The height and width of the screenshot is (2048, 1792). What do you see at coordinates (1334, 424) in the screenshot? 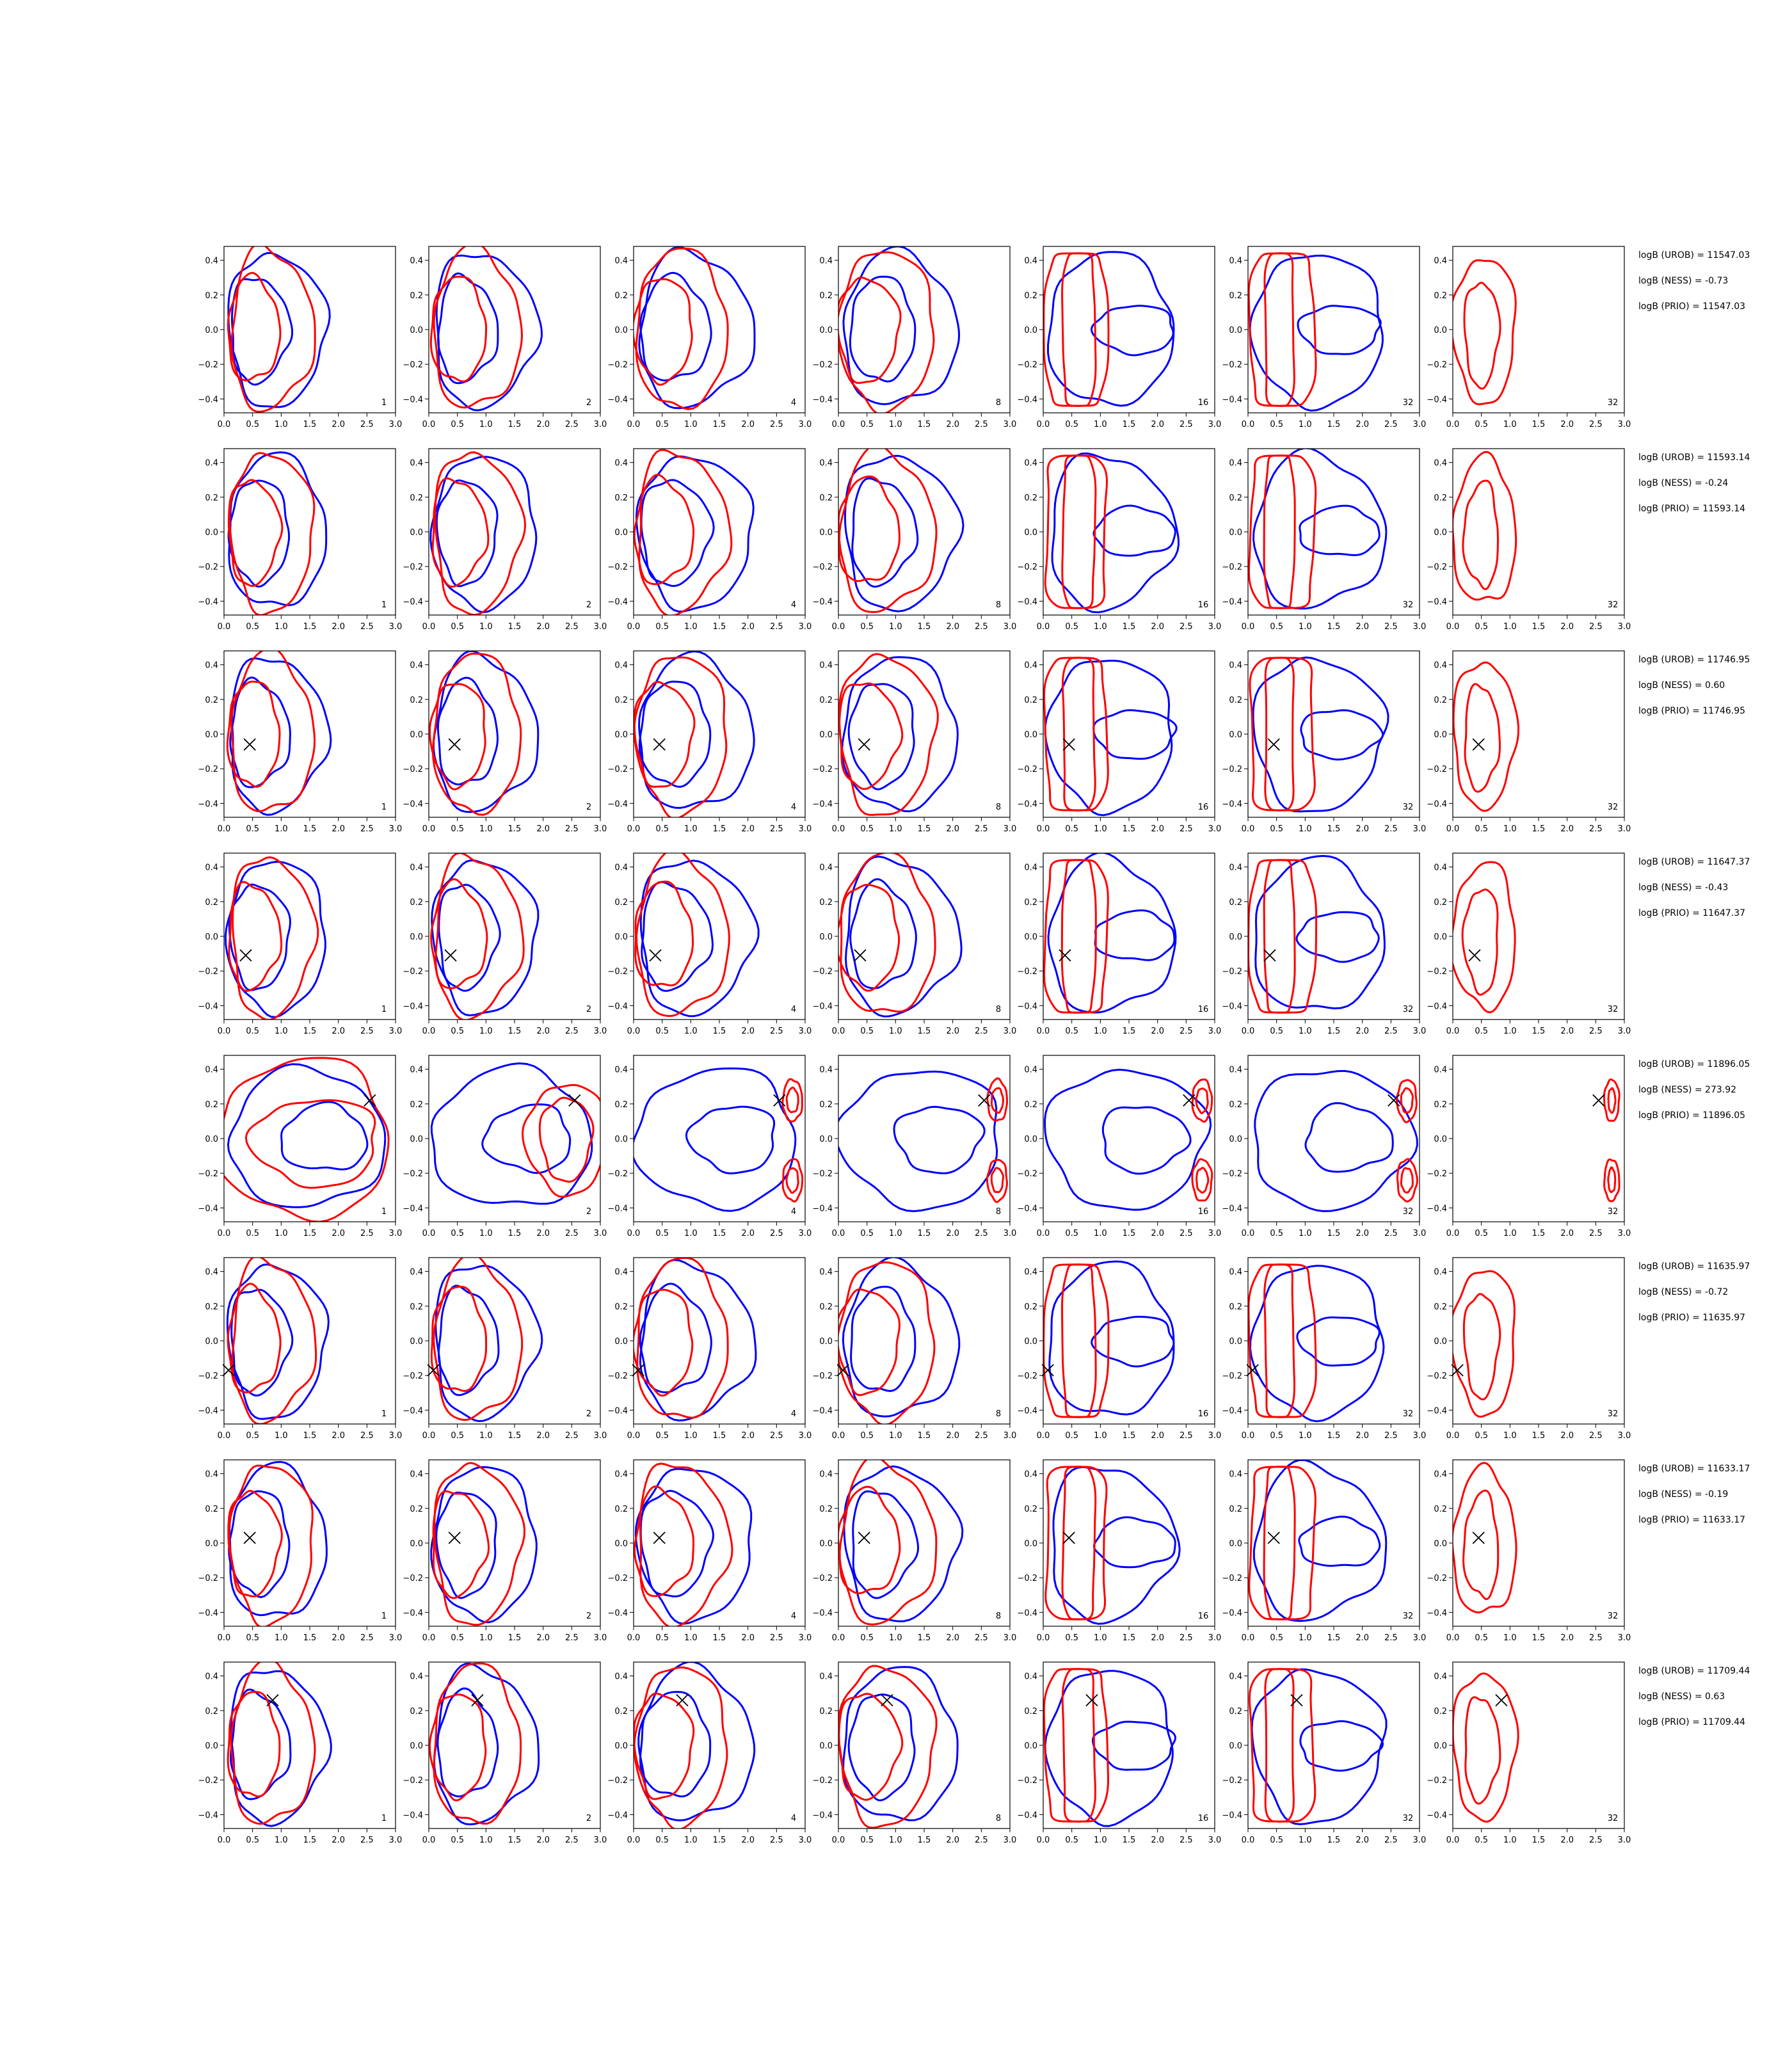
I see `x-tick-label: 1.5` at bounding box center [1334, 424].